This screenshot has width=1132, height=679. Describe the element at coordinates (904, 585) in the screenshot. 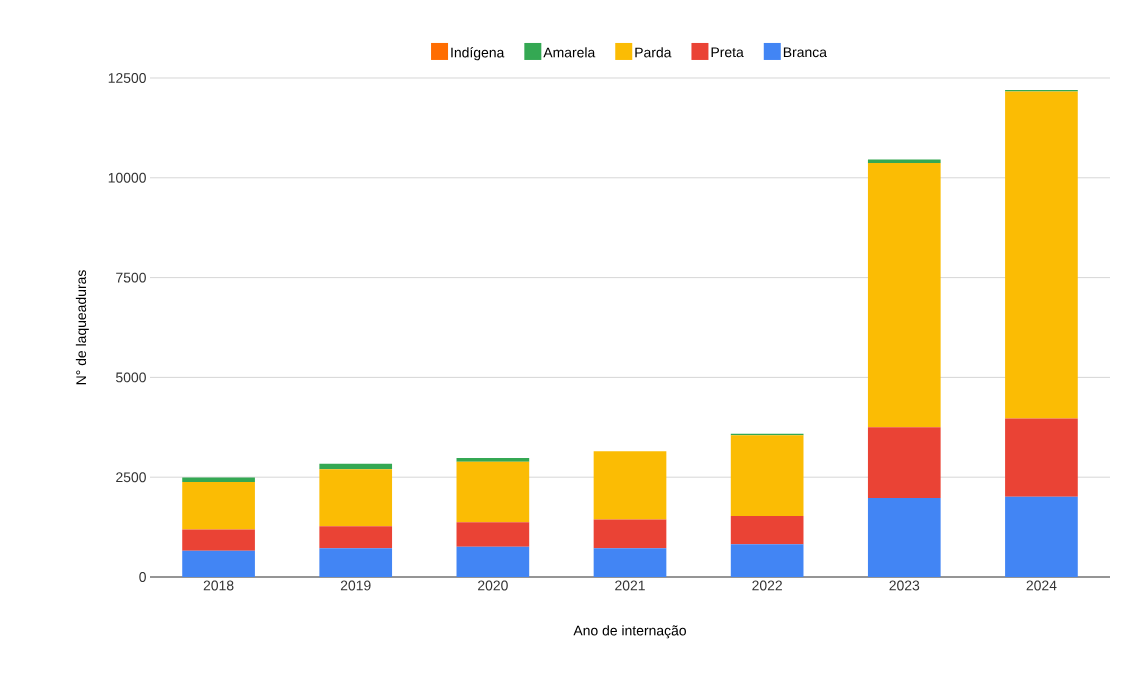

I see `x-tick-label: 2023` at that location.